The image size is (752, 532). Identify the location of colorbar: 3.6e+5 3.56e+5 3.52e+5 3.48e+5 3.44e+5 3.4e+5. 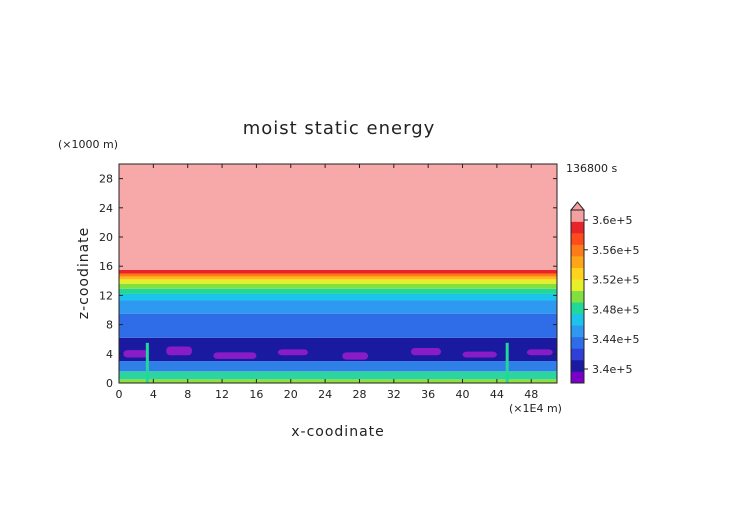
(604, 292).